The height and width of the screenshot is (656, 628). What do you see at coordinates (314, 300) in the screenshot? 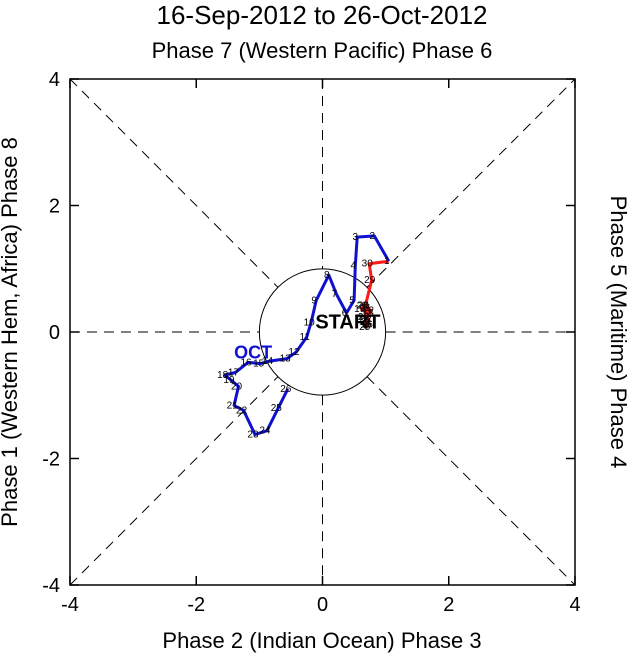
I see `day-label: 9` at bounding box center [314, 300].